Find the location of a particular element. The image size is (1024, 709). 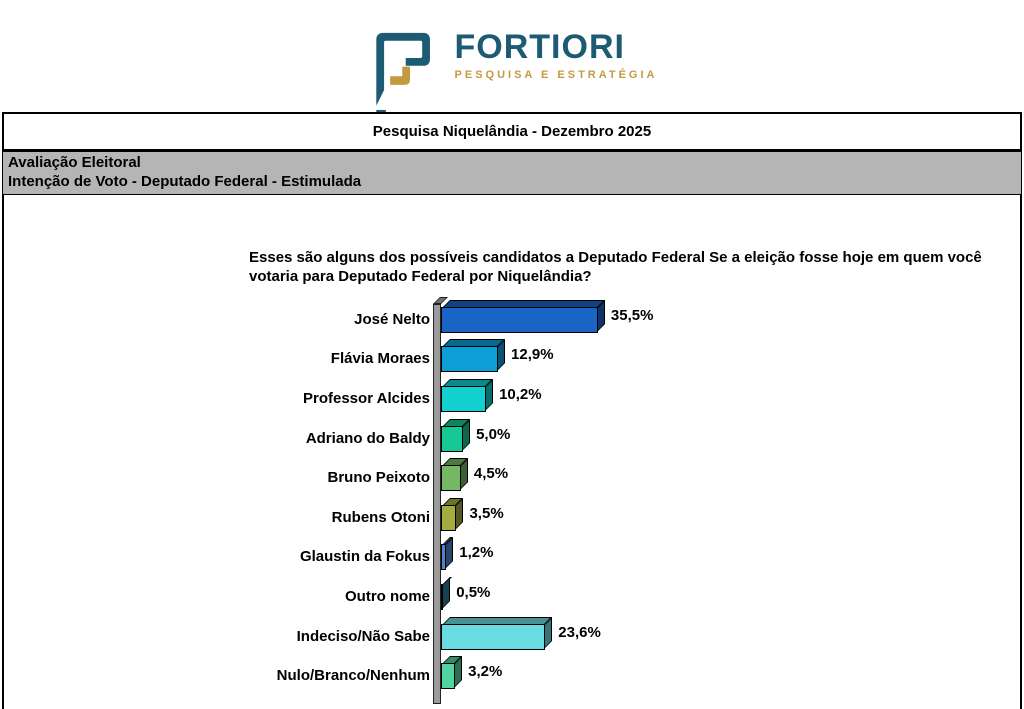

report-title-bar: Pesquisa Niquelândia - Dezembro 2025 is located at coordinates (512, 132).